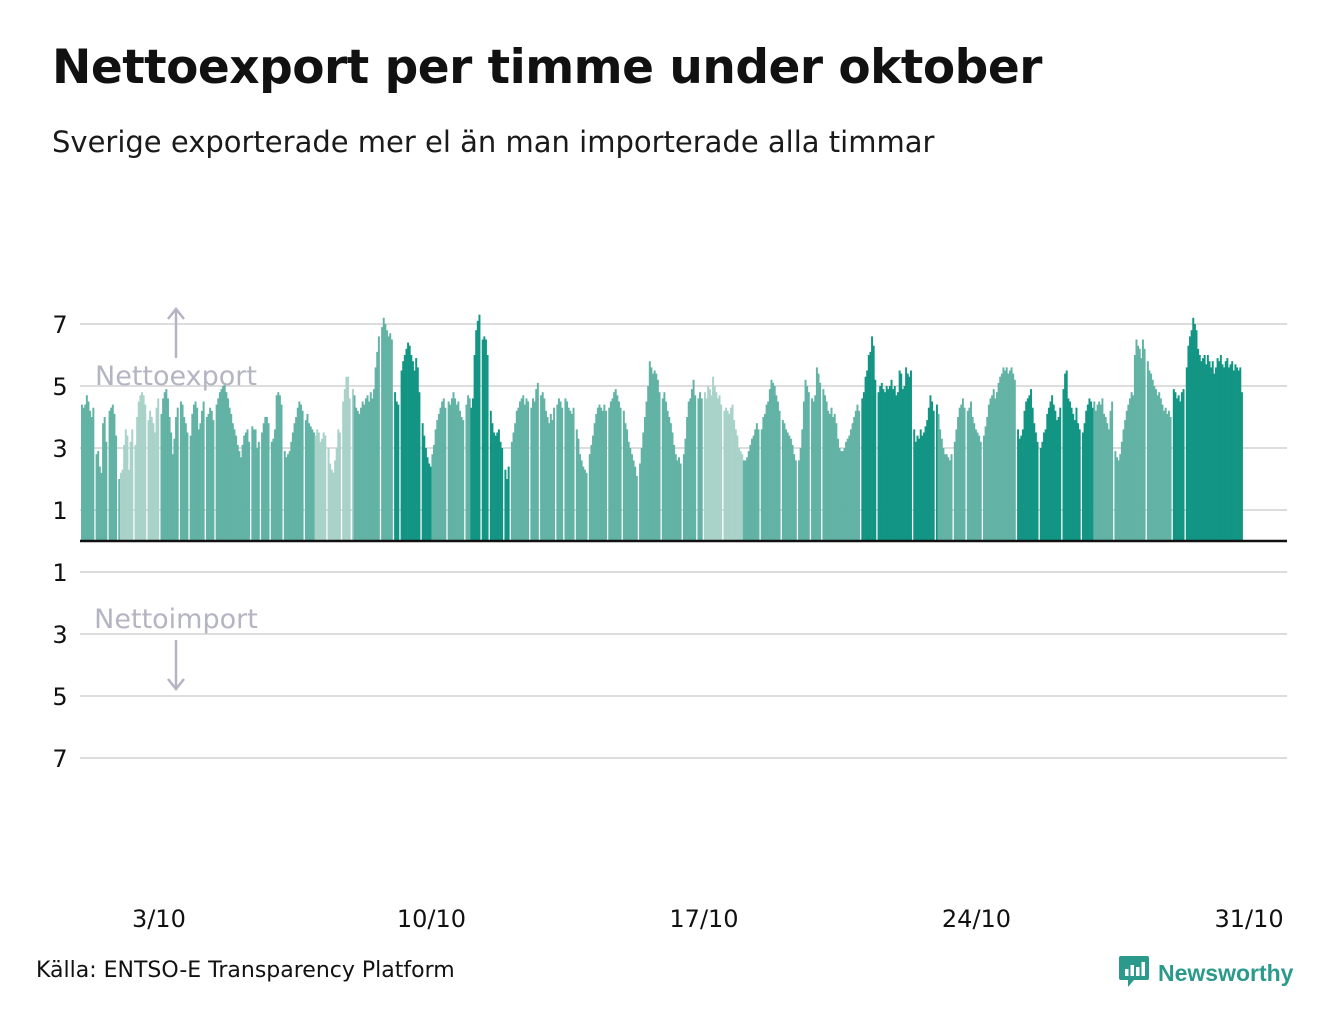 Image resolution: width=1340 pixels, height=1020 pixels. I want to click on x-tick-label: 10/10, so click(431, 919).